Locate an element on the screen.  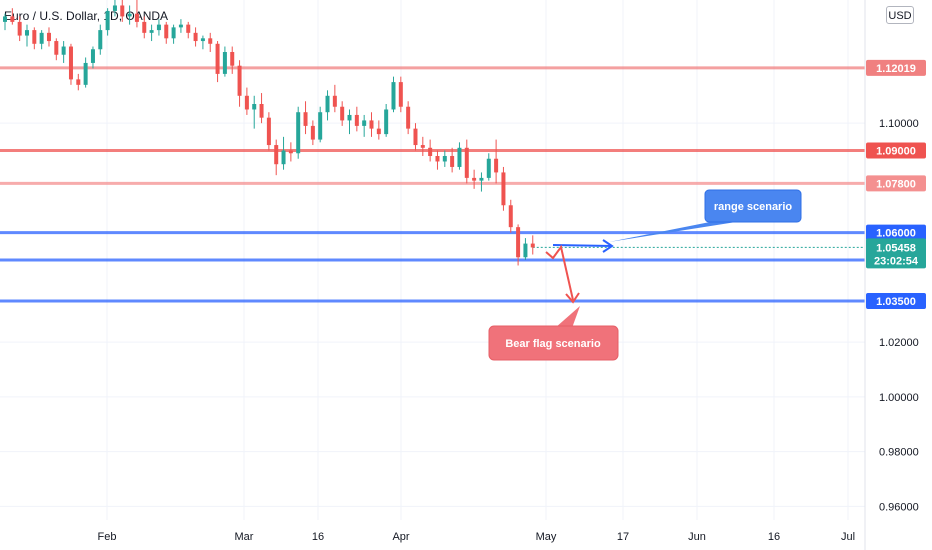
level-price-label: 1.03500 is located at coordinates (896, 302).